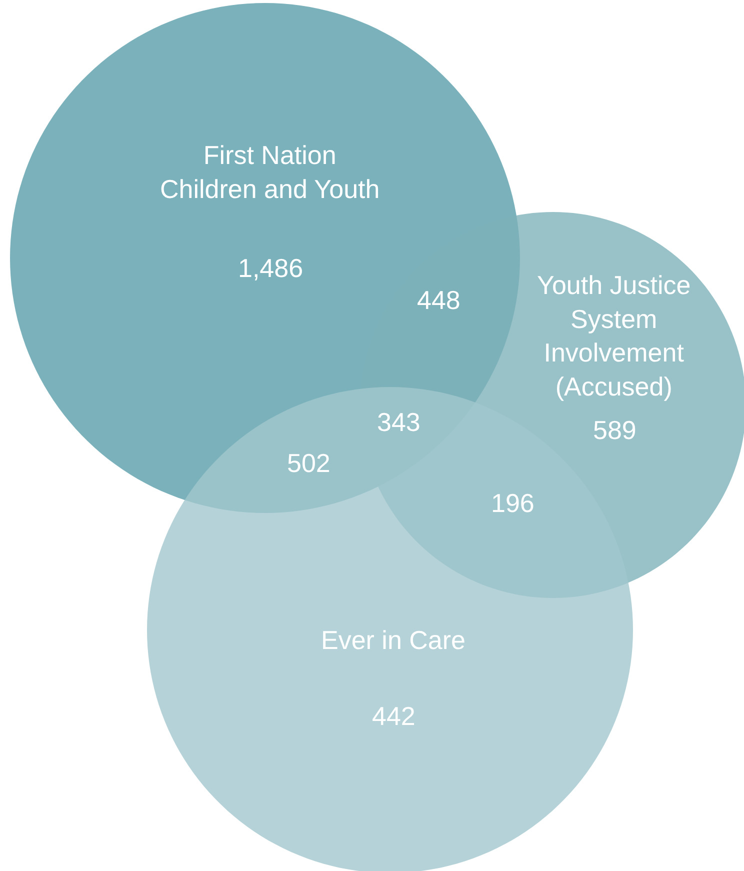 Image resolution: width=744 pixels, height=871 pixels. Describe the element at coordinates (270, 172) in the screenshot. I see `category-label: First Nation Children and Youth` at that location.